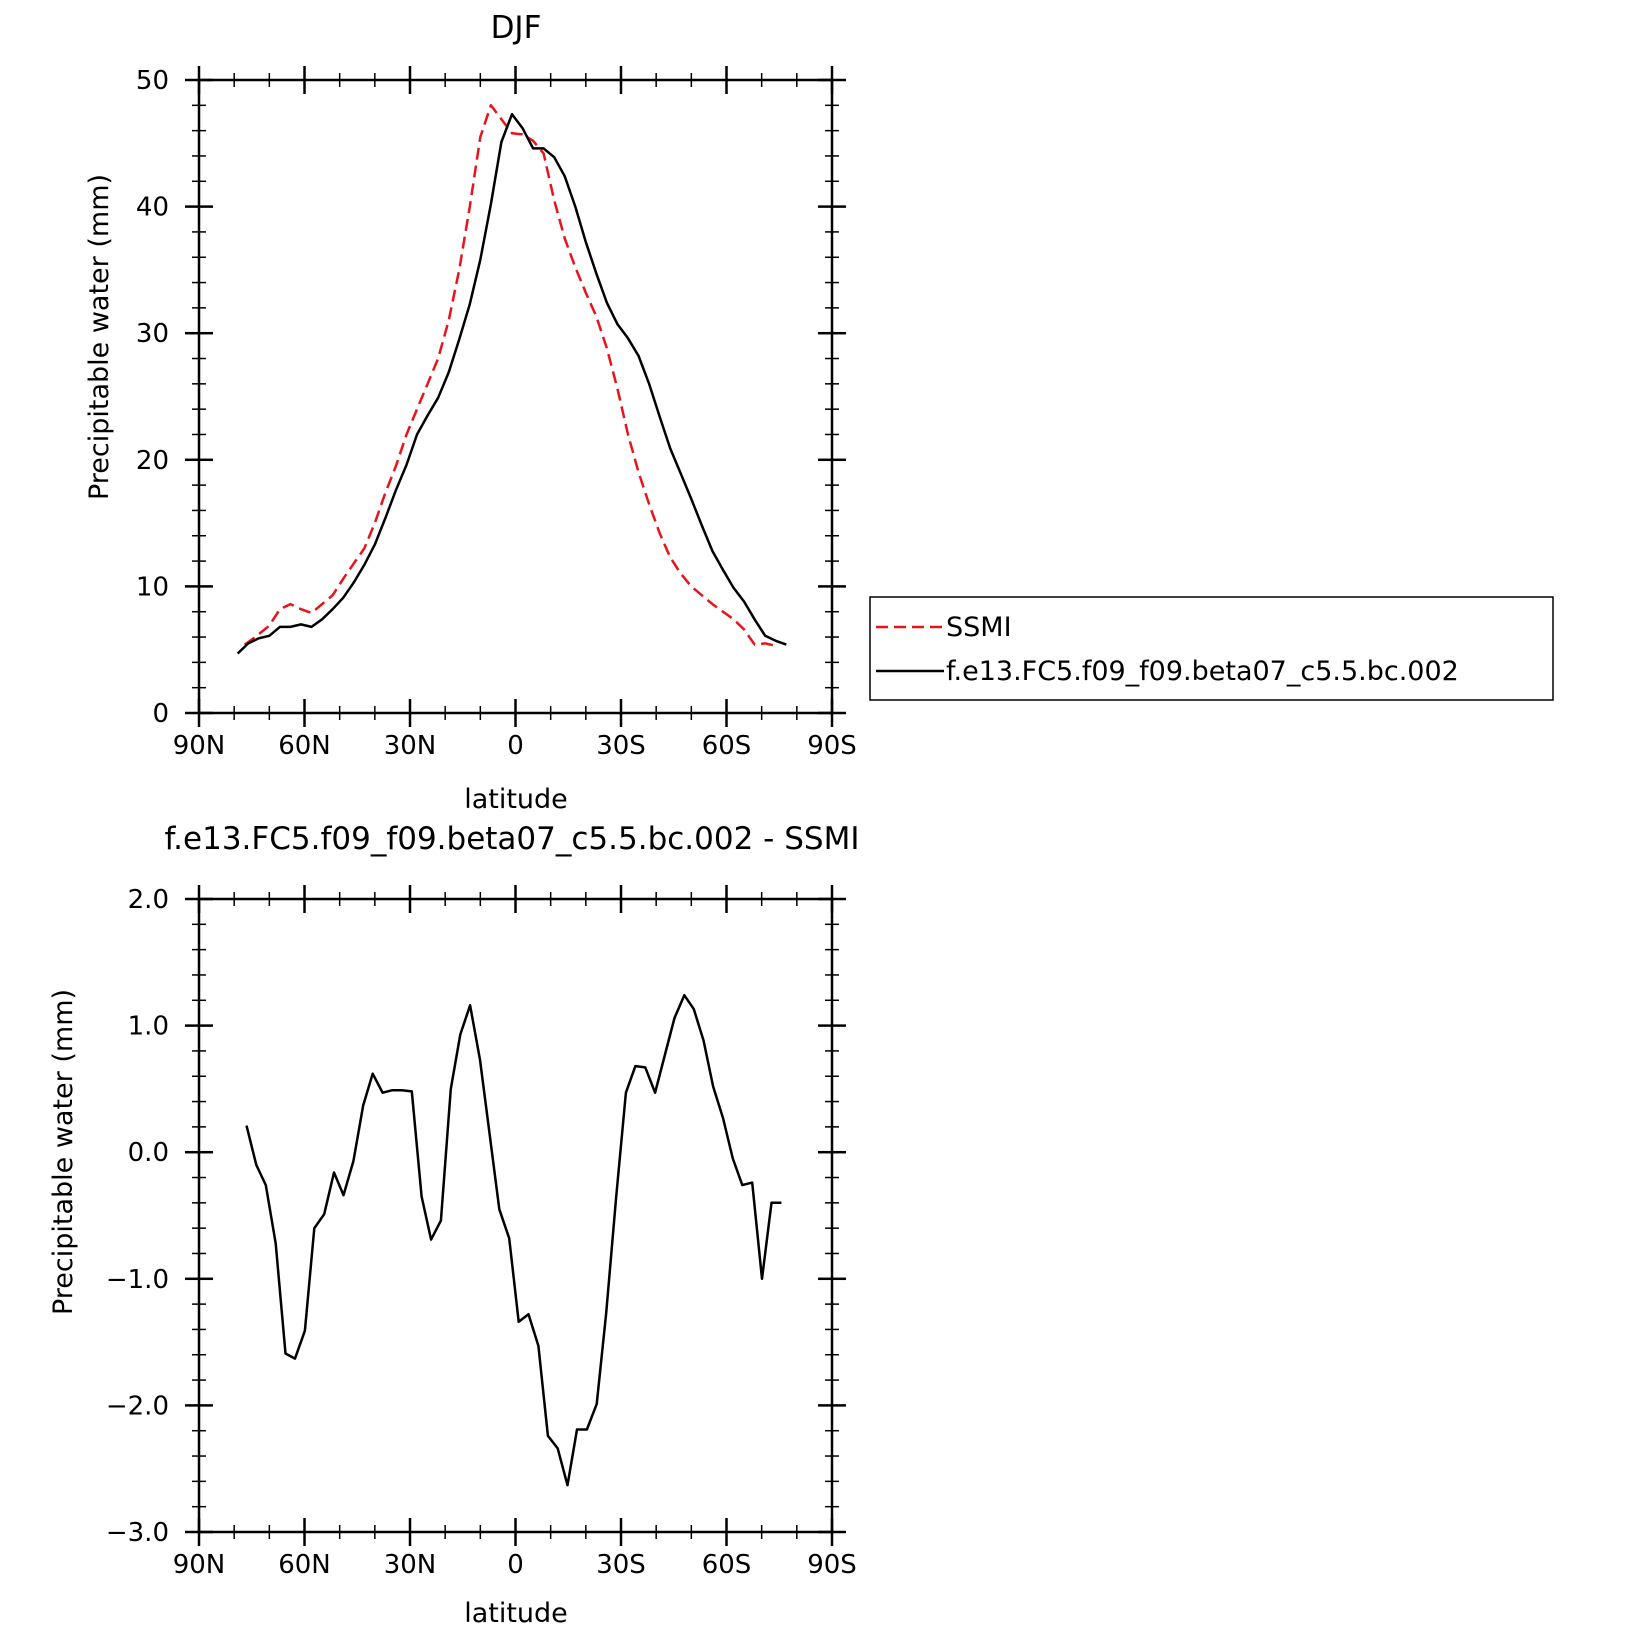  What do you see at coordinates (152, 461) in the screenshot?
I see `top-y-tick-label: 20` at bounding box center [152, 461].